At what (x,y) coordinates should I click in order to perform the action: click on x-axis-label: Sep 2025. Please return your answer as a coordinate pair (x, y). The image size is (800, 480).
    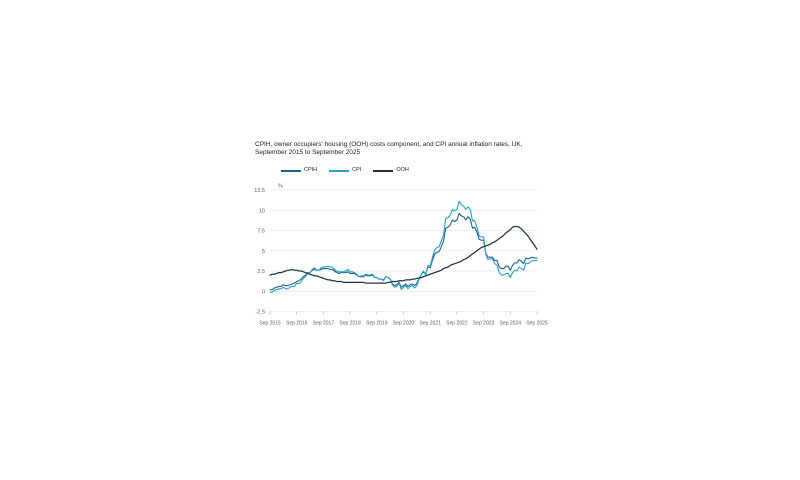
    Looking at the image, I should click on (537, 324).